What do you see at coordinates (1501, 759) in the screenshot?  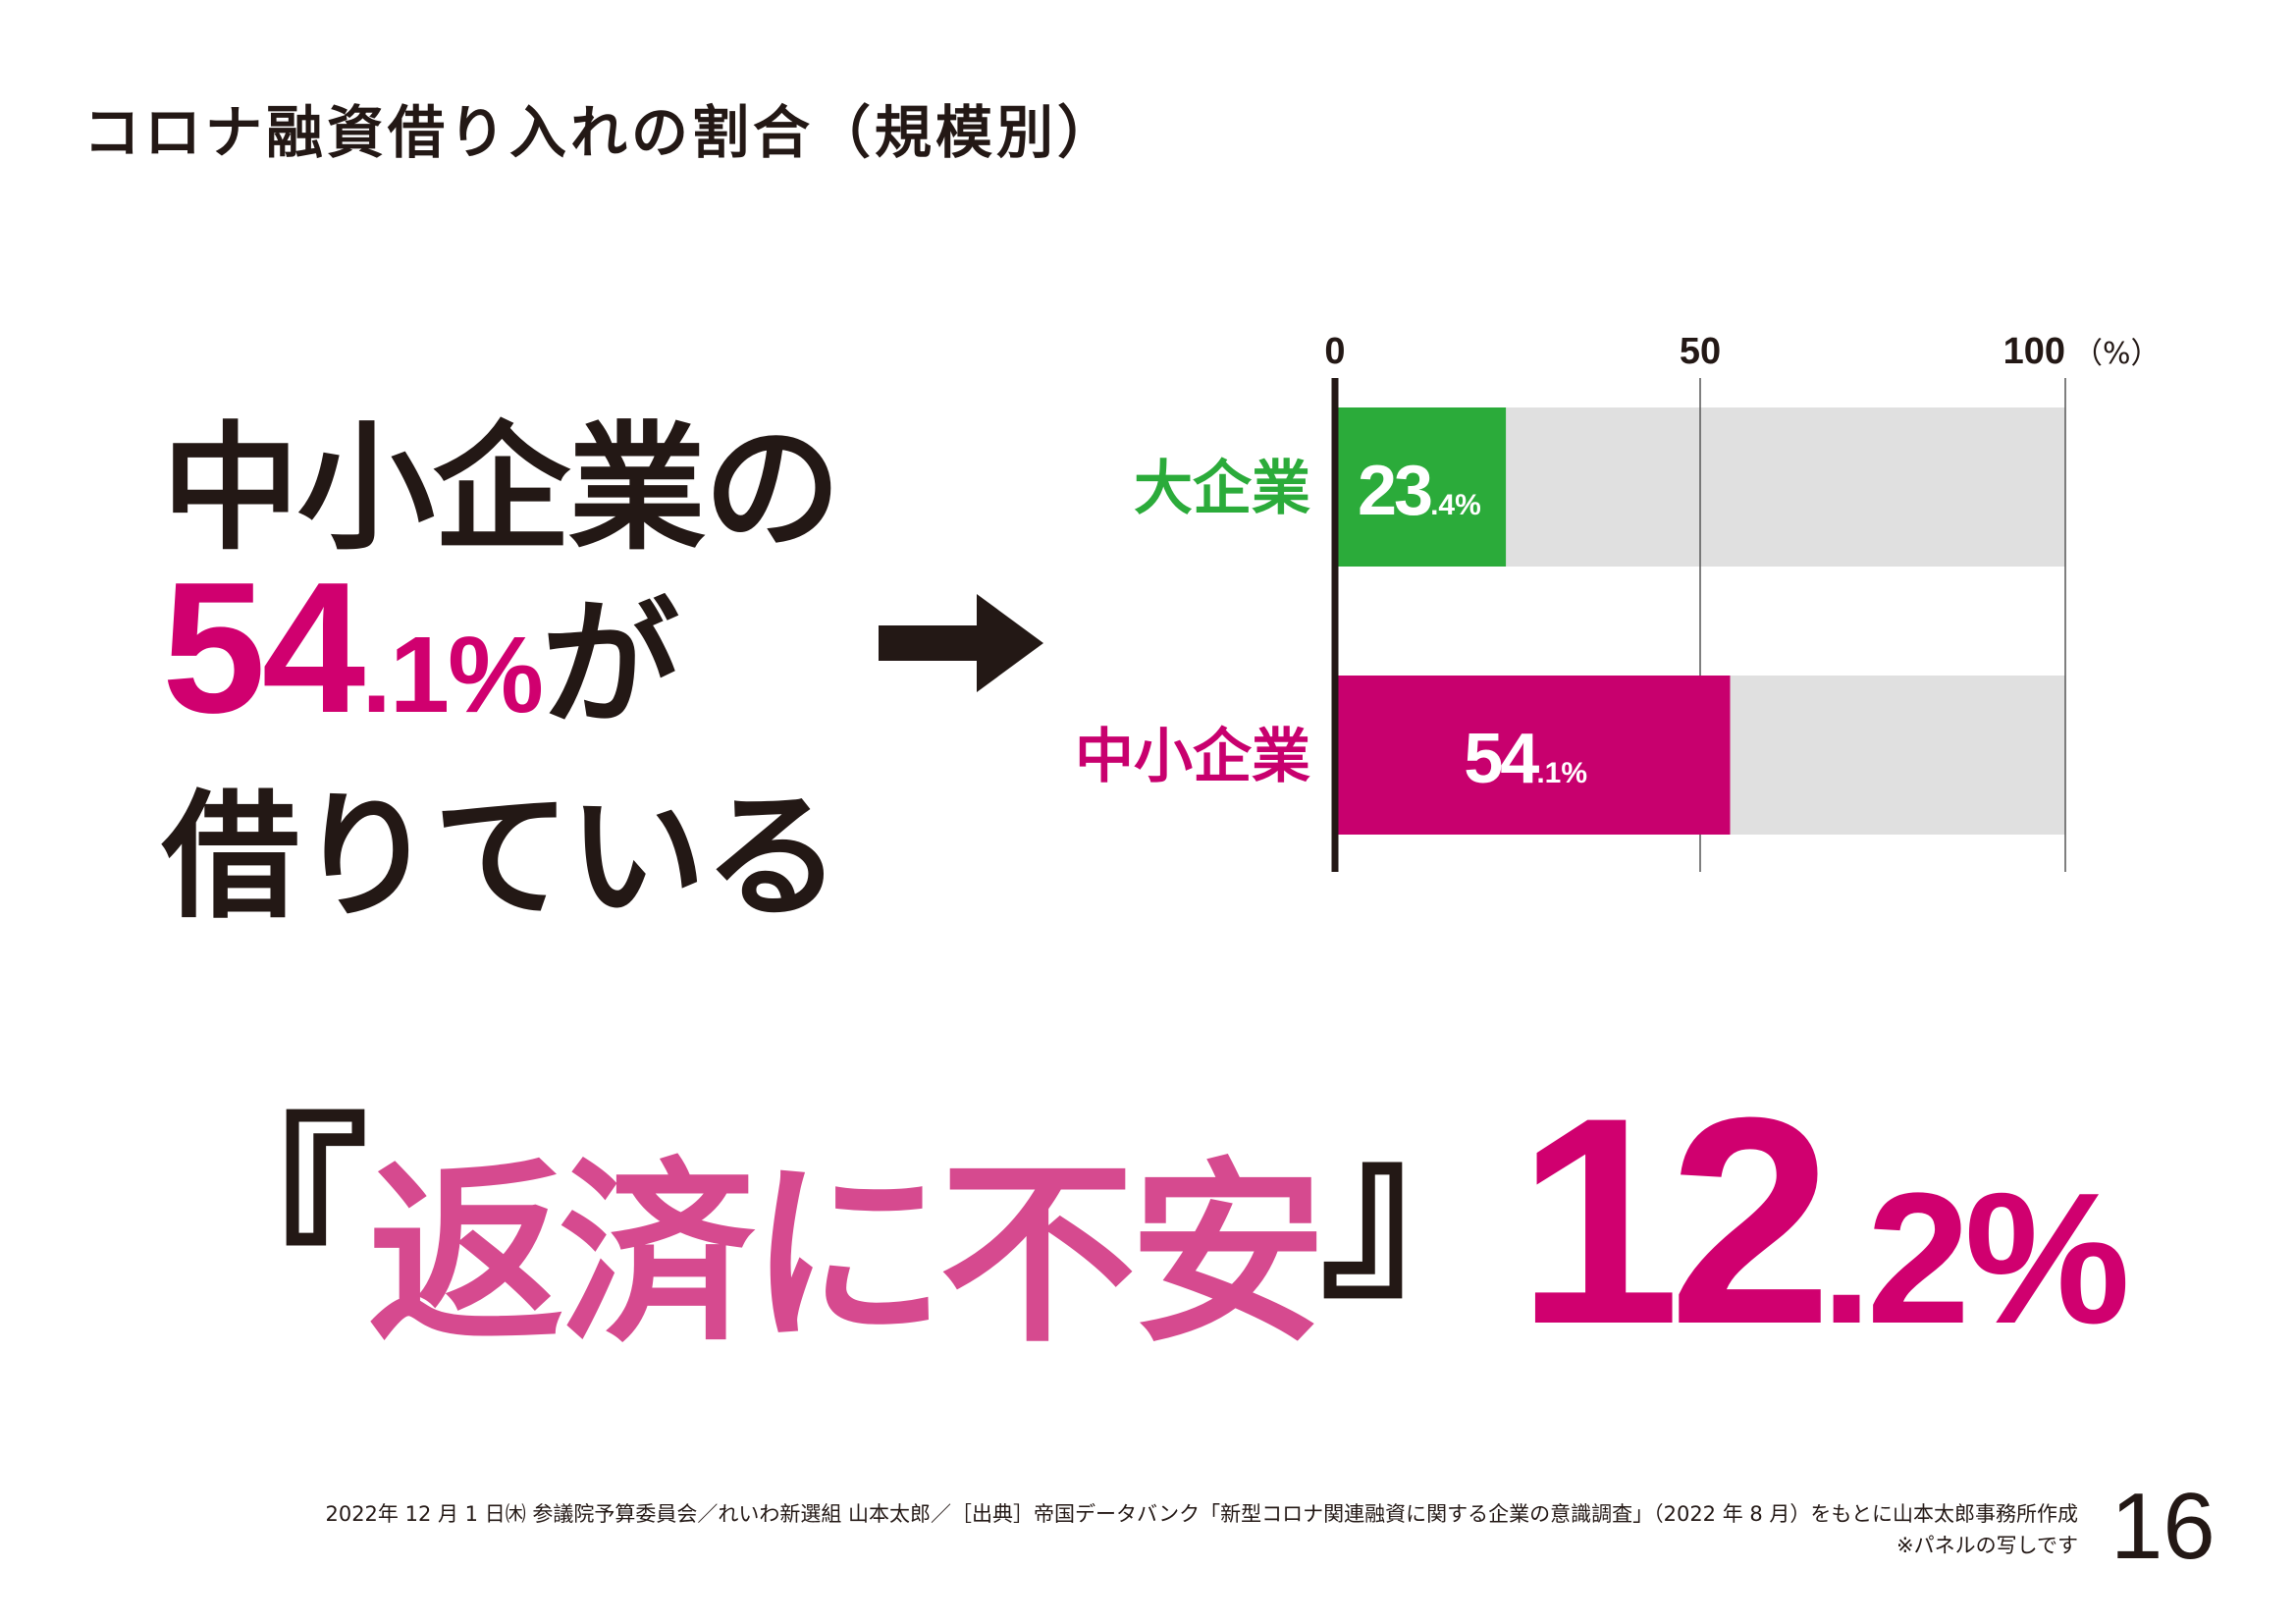 I see `data-label-int: 54` at bounding box center [1501, 759].